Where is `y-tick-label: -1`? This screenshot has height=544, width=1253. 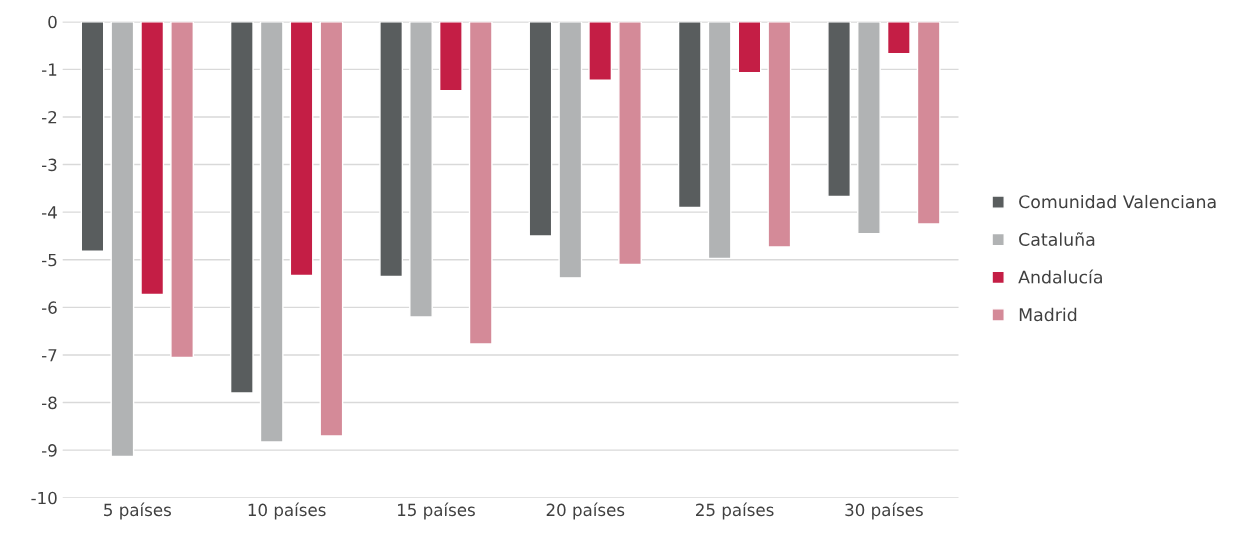
y-tick-label: -1 is located at coordinates (49, 69).